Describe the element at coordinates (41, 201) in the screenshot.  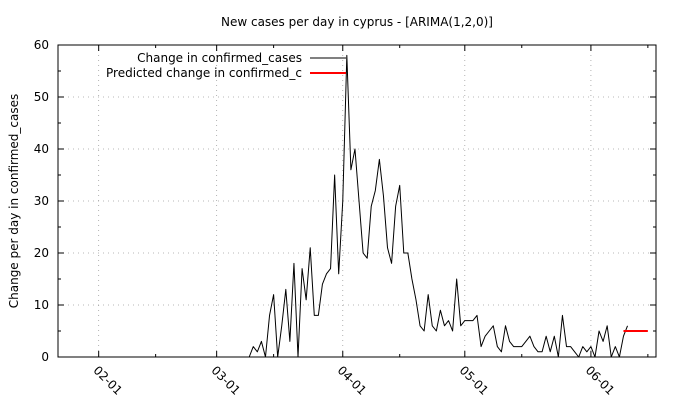
I see `y-tick-label: 30` at that location.